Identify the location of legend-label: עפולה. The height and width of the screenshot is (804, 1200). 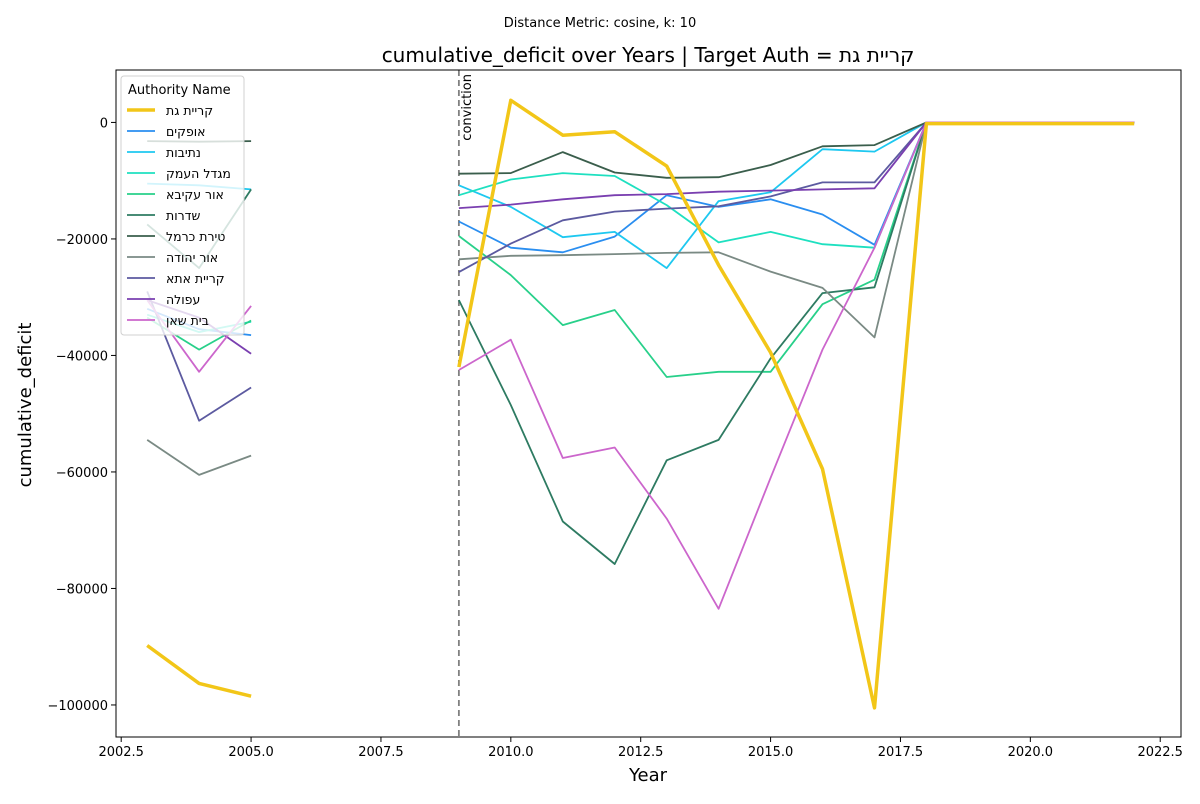
(183, 299).